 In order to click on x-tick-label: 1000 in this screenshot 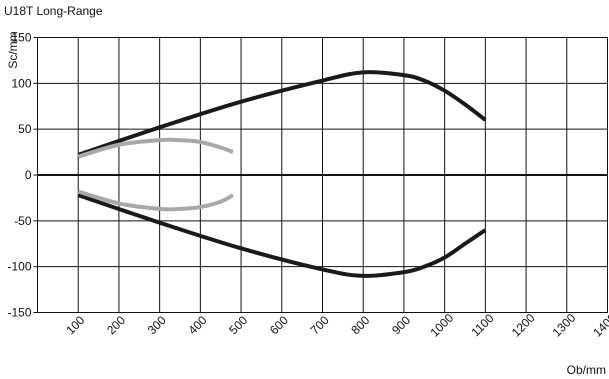, I will do `click(441, 325)`.